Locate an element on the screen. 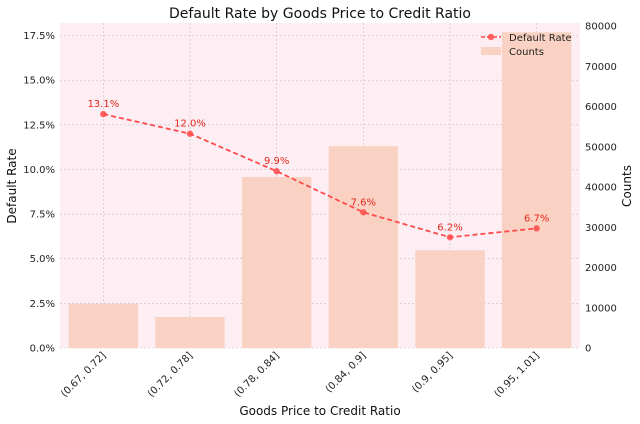 Image resolution: width=640 pixels, height=424 pixels. x-tick-label: (0.67, 0.72] is located at coordinates (83, 374).